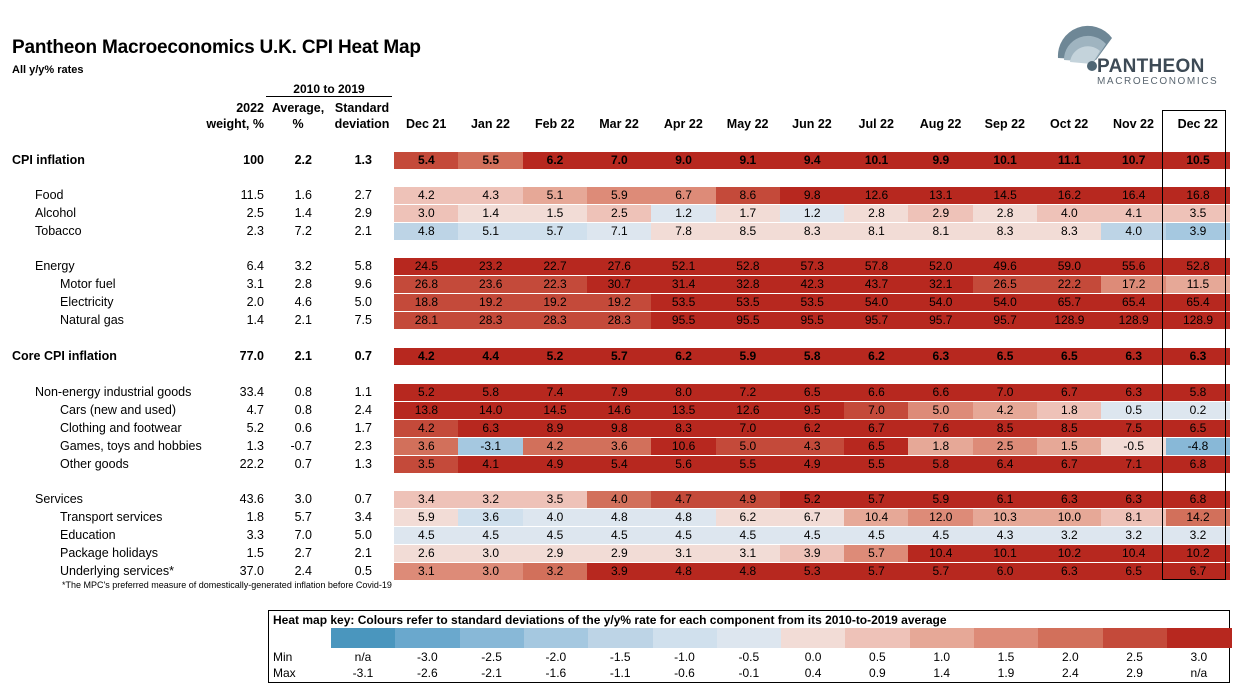 The height and width of the screenshot is (695, 1253). What do you see at coordinates (1069, 266) in the screenshot?
I see `heat-cell: 59.0` at bounding box center [1069, 266].